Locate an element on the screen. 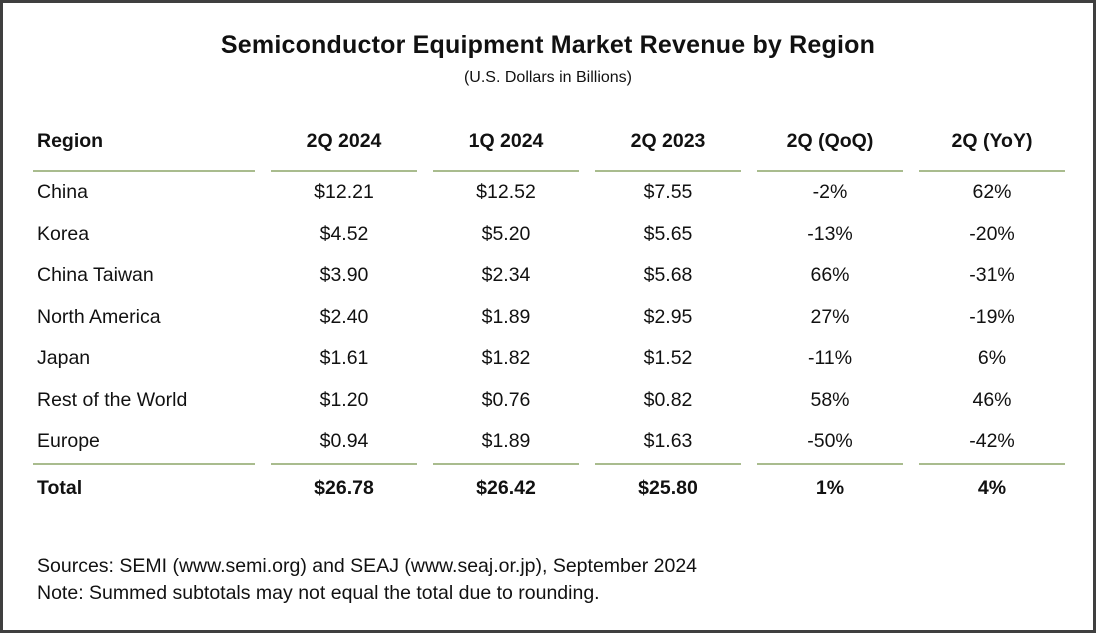 This screenshot has height=633, width=1096. value-cell: $5.68 is located at coordinates (668, 275).